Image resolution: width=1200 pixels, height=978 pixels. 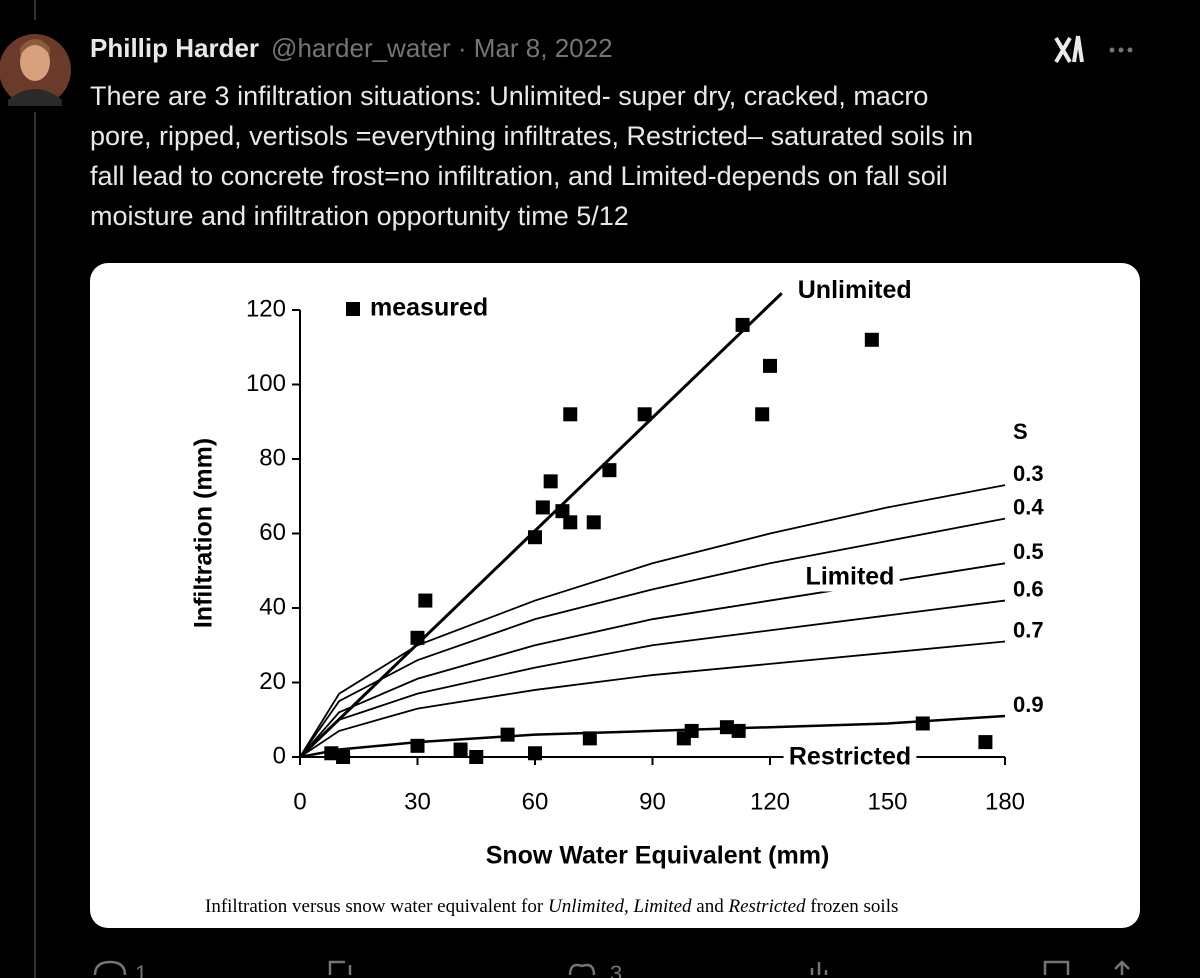 What do you see at coordinates (299, 801) in the screenshot?
I see `x-tick-label: 0` at bounding box center [299, 801].